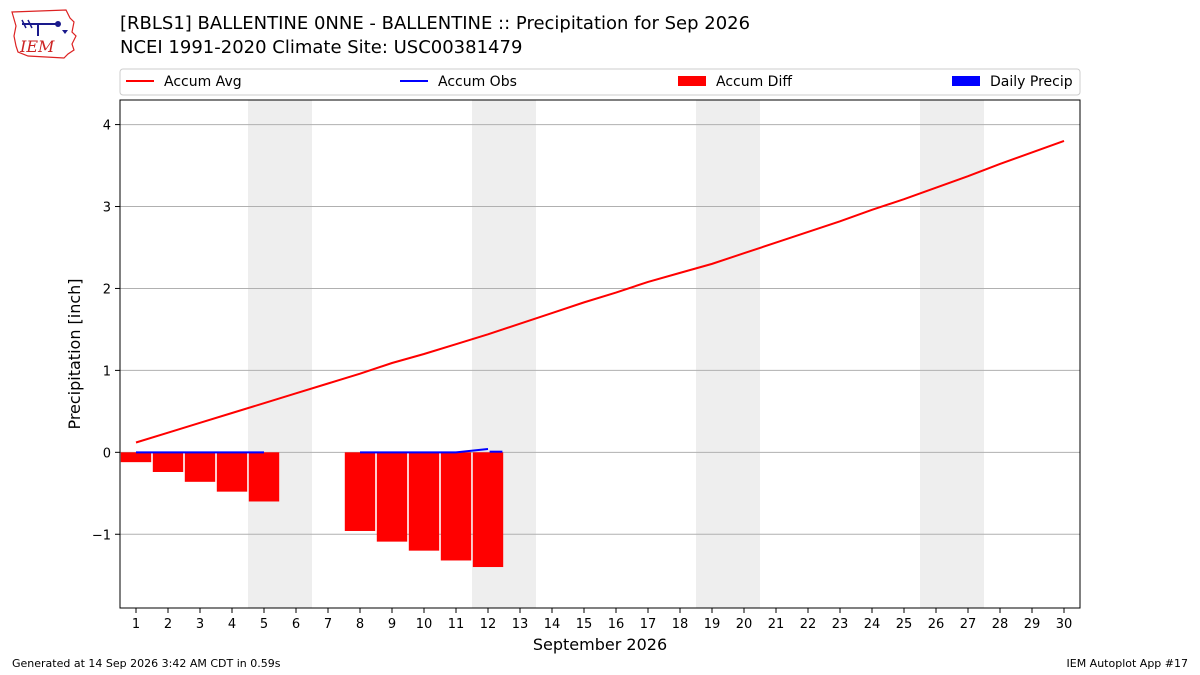 The height and width of the screenshot is (675, 1200). Describe the element at coordinates (840, 624) in the screenshot. I see `x-tick-label: 23` at that location.